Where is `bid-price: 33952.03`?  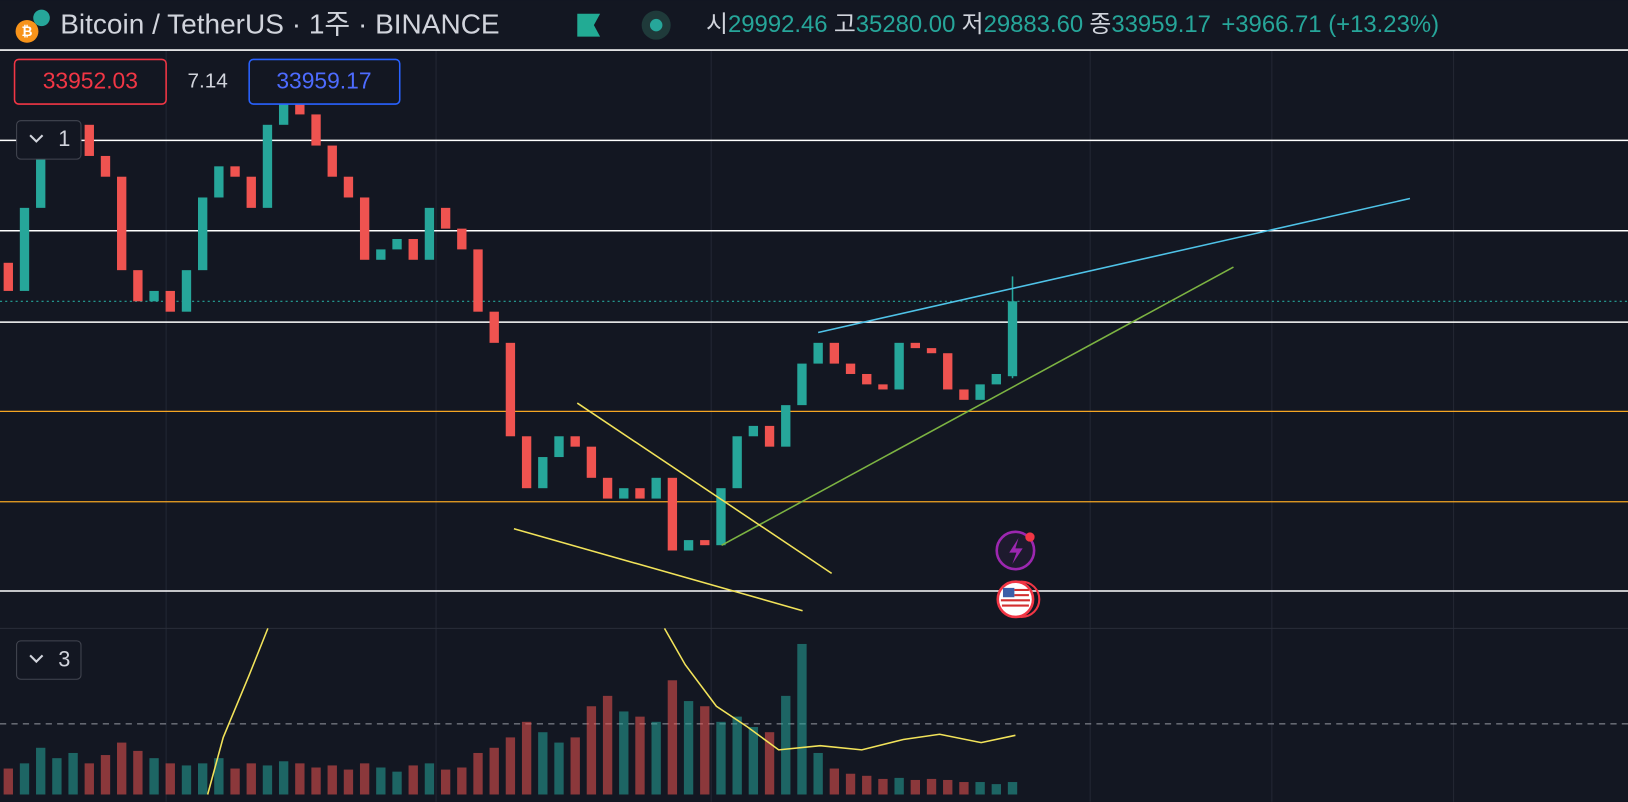
bid-price: 33952.03 is located at coordinates (90, 80).